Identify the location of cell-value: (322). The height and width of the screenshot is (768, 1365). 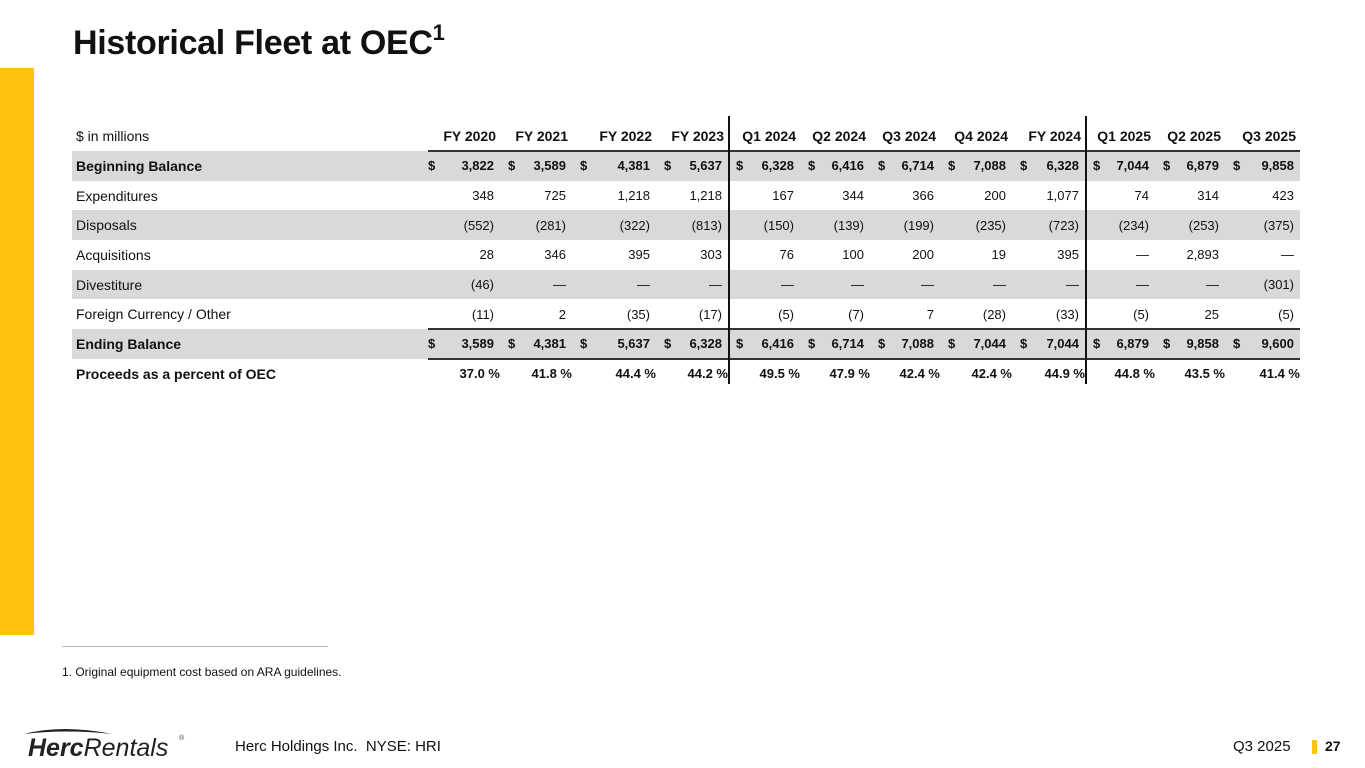
(634, 225).